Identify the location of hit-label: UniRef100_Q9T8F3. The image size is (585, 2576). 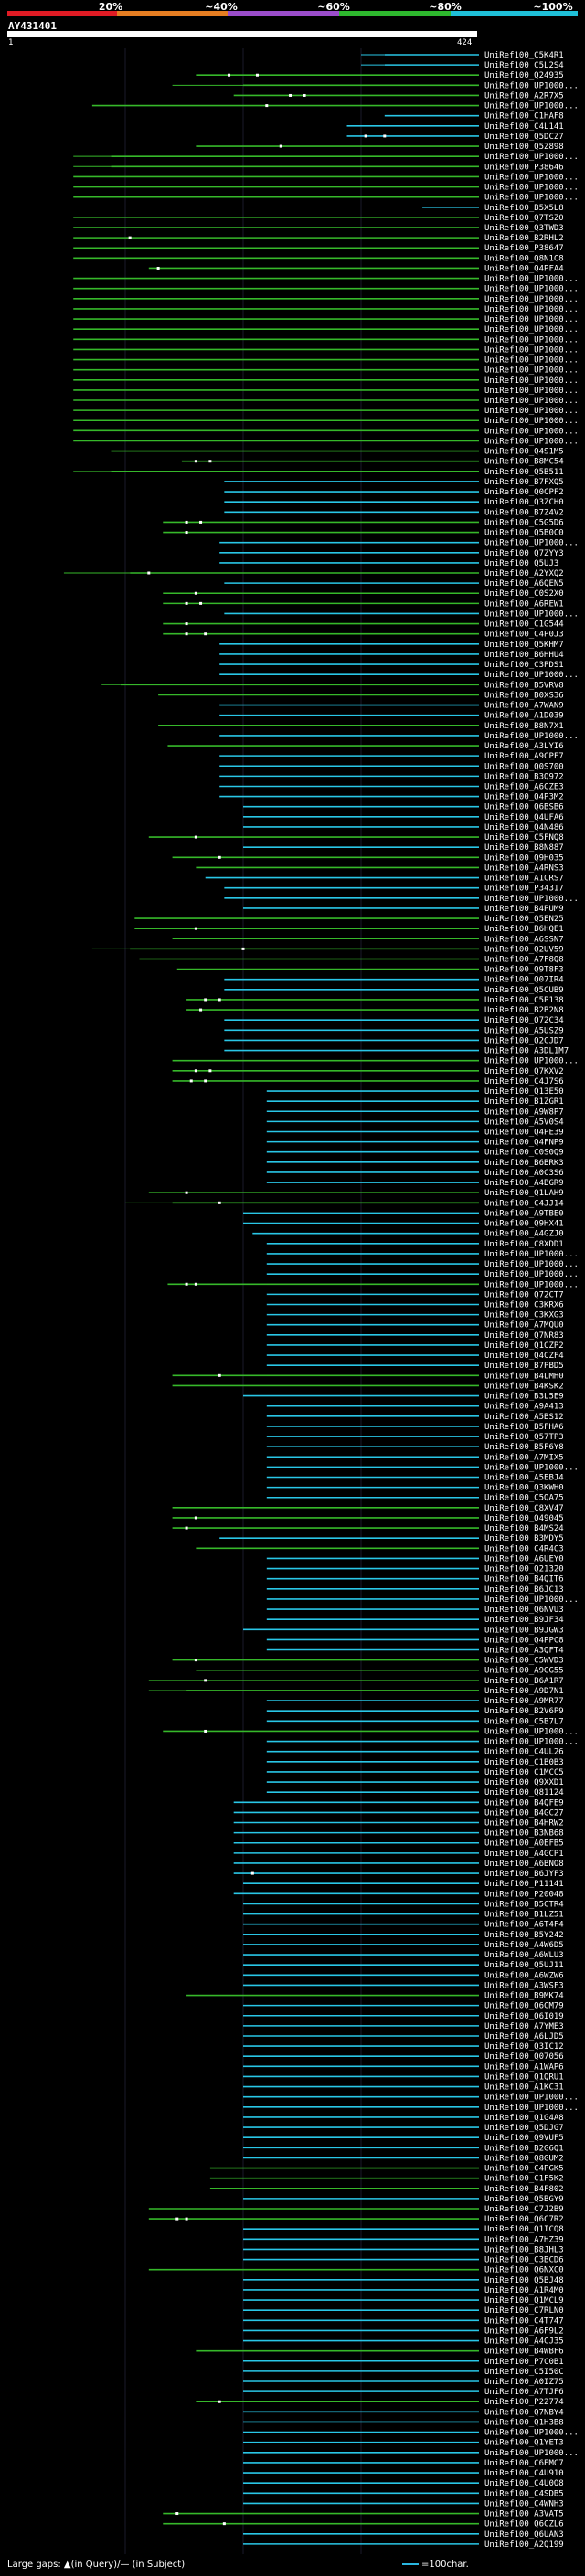
(524, 970).